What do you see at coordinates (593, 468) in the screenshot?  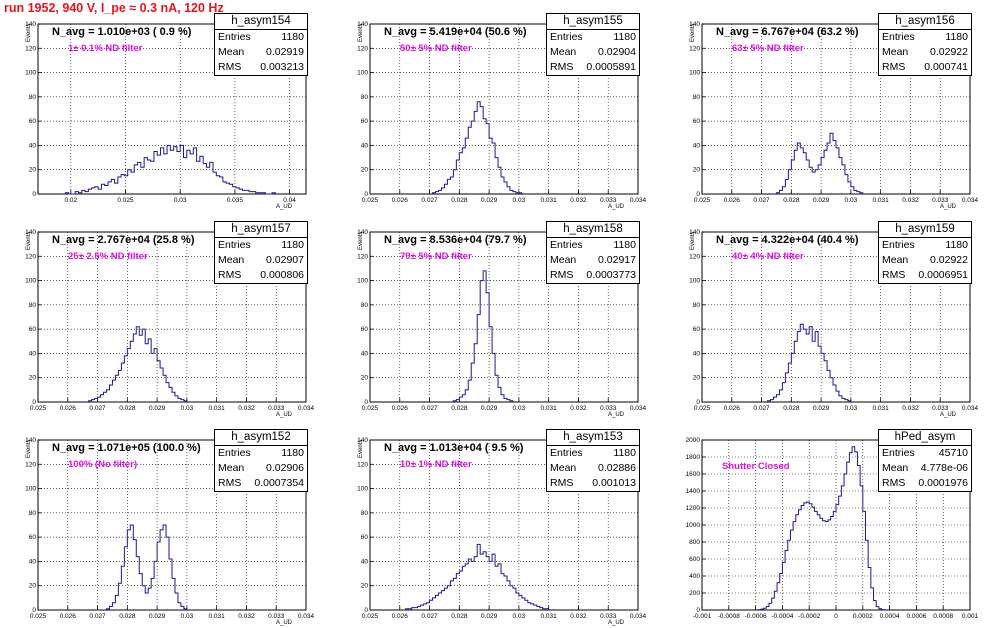 I see `stats-mean: Mean 0.02886` at bounding box center [593, 468].